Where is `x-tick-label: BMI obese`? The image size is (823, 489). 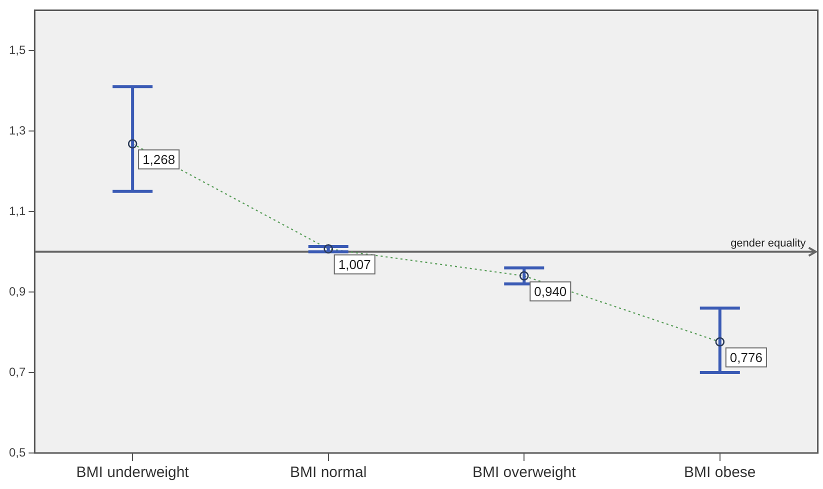 x-tick-label: BMI obese is located at coordinates (720, 473).